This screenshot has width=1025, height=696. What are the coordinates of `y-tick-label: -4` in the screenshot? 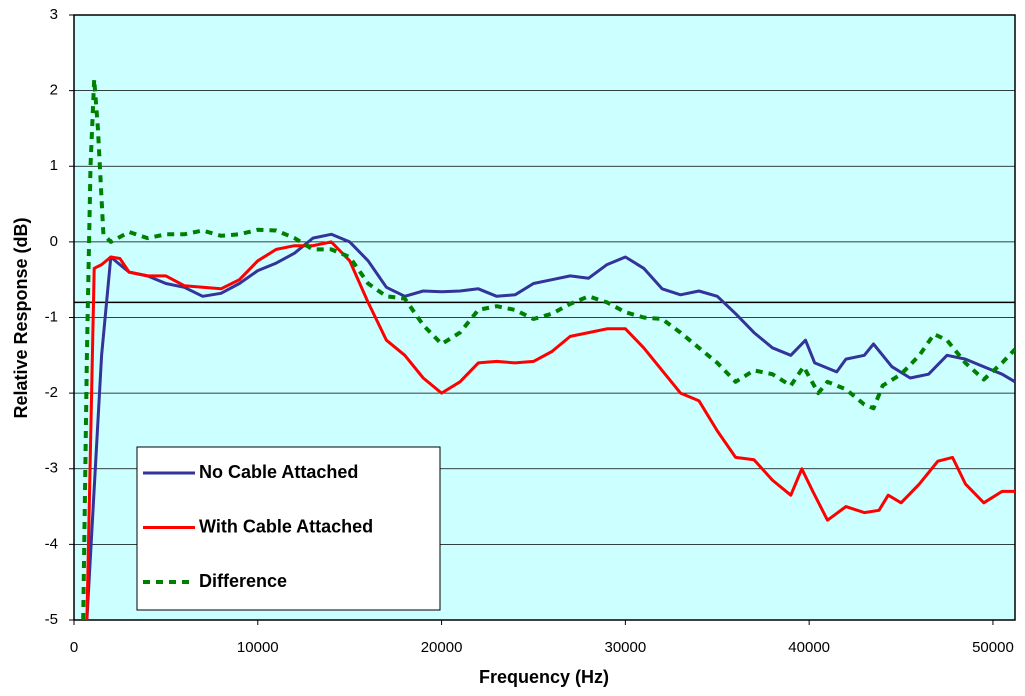 It's located at (51, 543).